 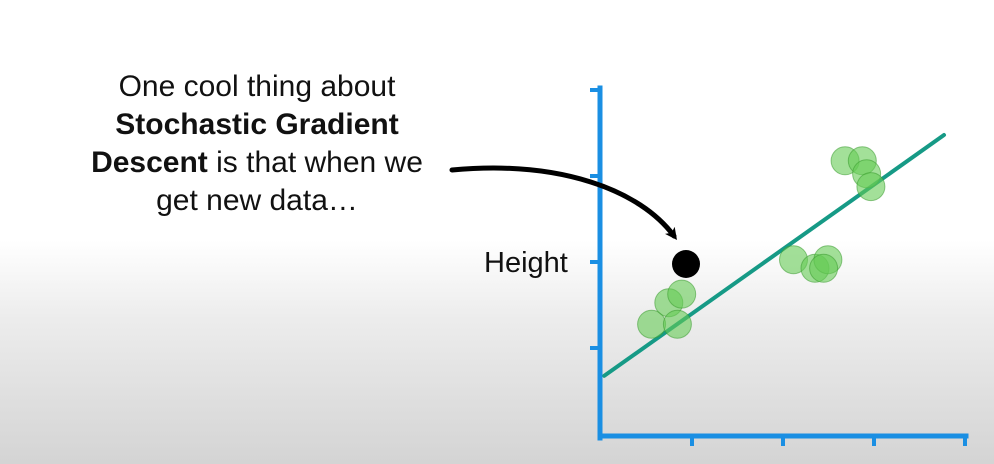 I want to click on caption-line-3-bold: Descent, so click(x=149, y=162).